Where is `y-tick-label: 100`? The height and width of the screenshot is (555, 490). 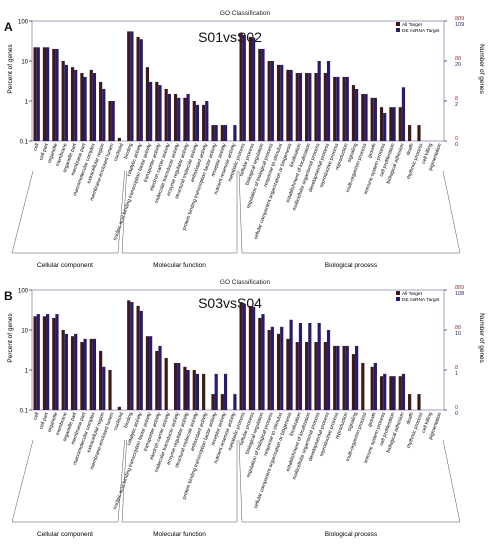 y-tick-label: 100 is located at coordinates (23, 292).